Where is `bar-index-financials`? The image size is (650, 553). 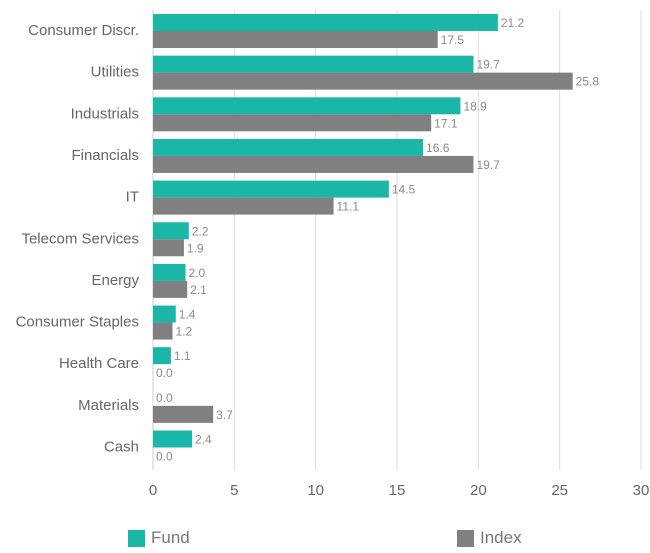 bar-index-financials is located at coordinates (313, 164).